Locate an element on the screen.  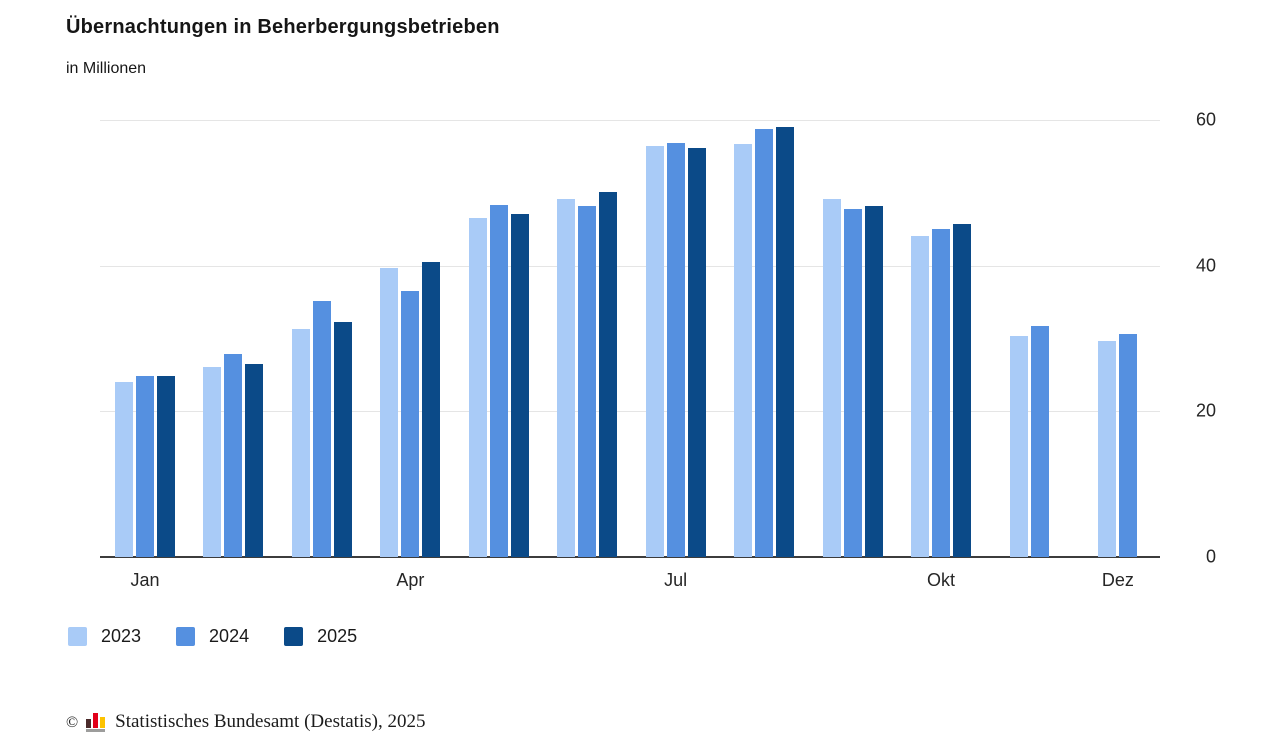
bar-group-mär is located at coordinates (321, 428).